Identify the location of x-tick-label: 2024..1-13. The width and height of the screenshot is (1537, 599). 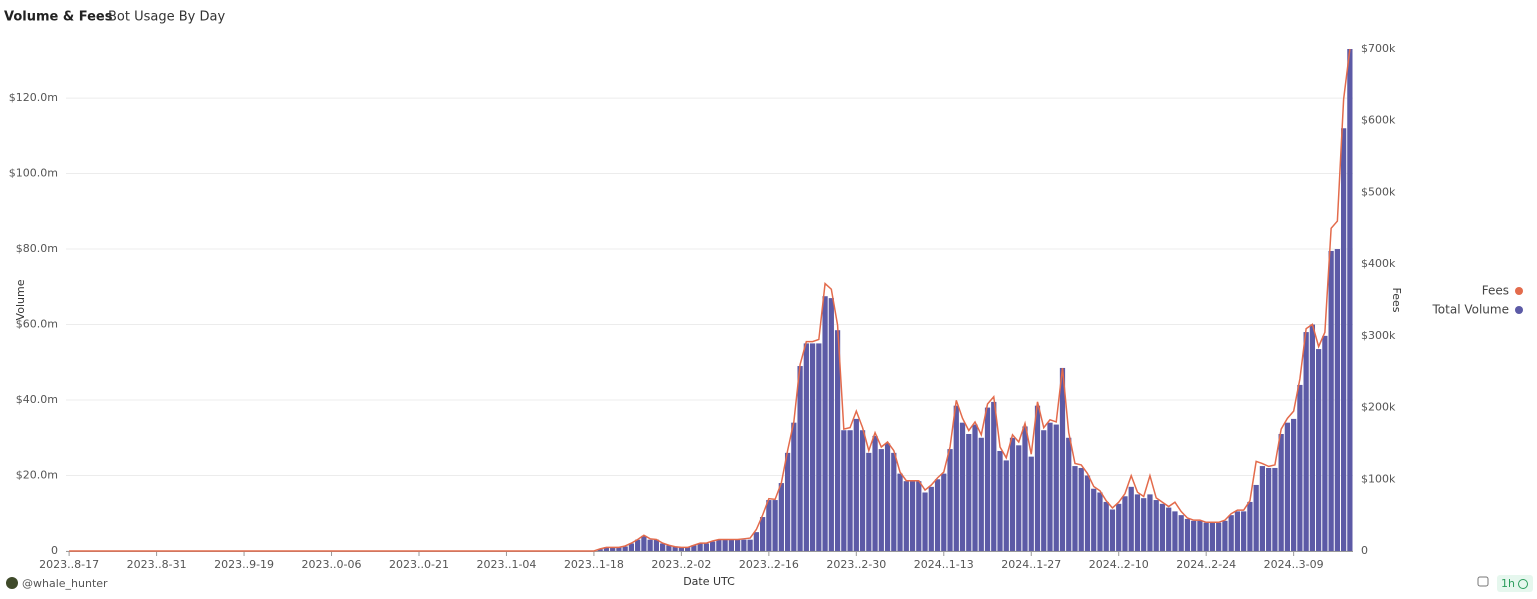
(944, 564).